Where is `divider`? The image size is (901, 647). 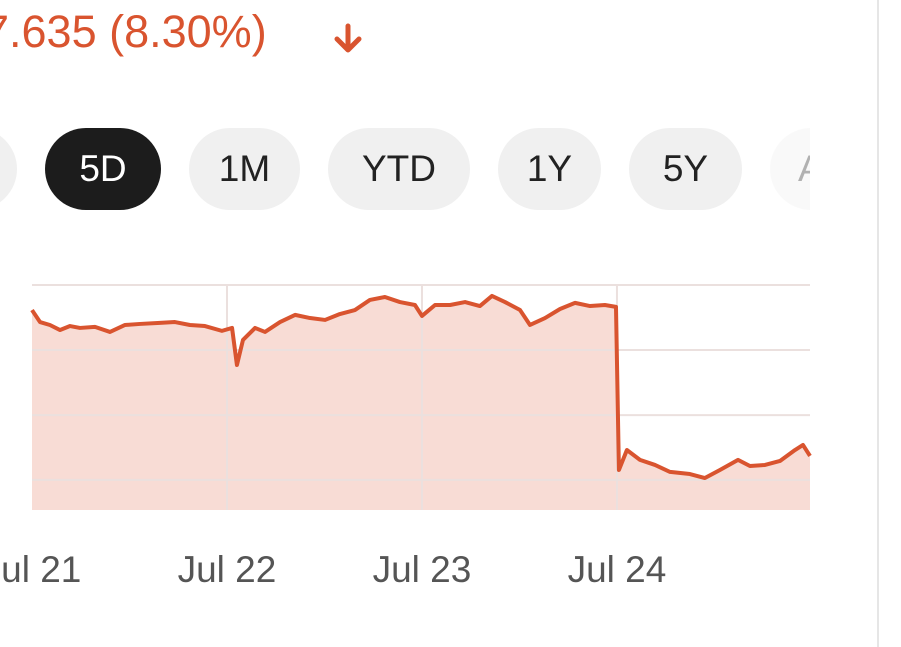
divider is located at coordinates (878, 323).